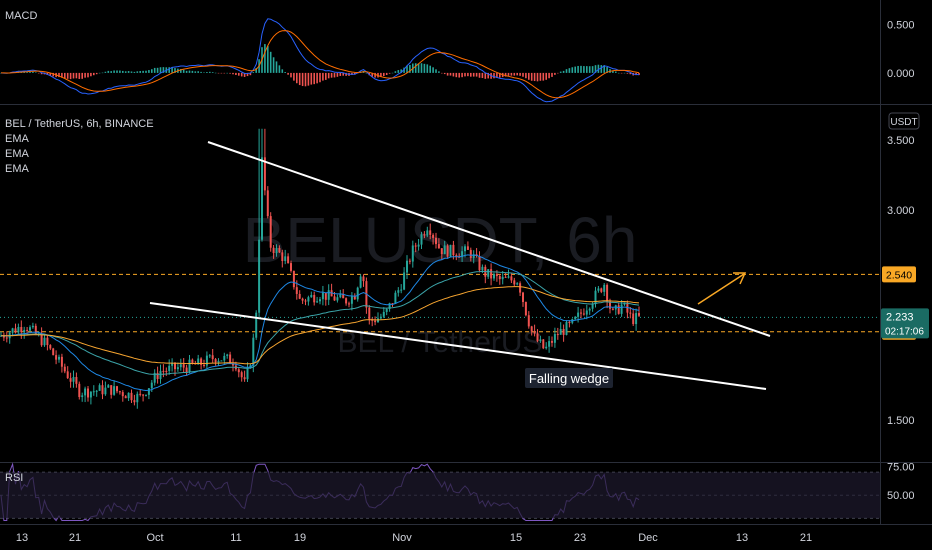 The width and height of the screenshot is (932, 550). I want to click on macd-line, so click(320, 60).